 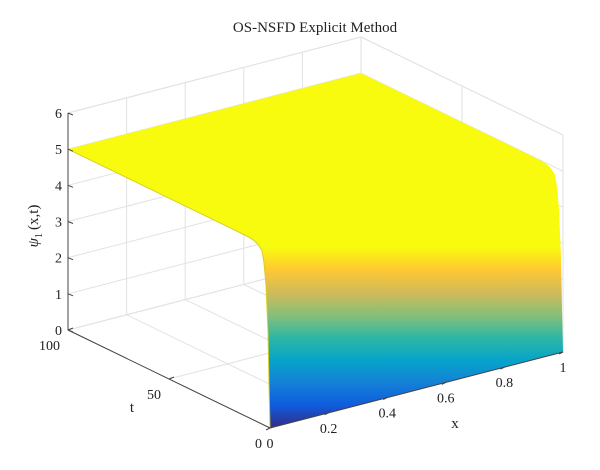 I want to click on z-tick-label-3: 3, so click(x=58, y=223).